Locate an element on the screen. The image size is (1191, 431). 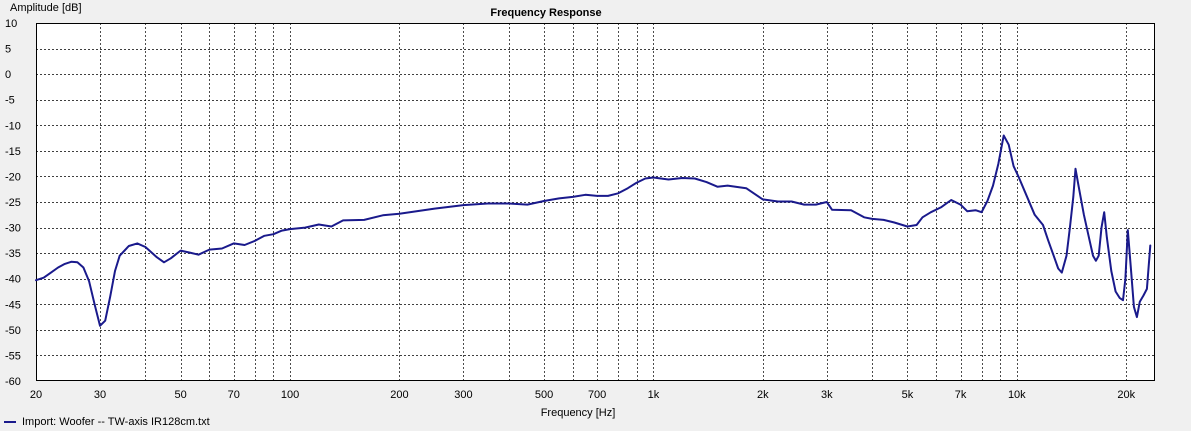
legend: Import: Woofer -- TW-axis IR128cm.txt is located at coordinates (107, 422).